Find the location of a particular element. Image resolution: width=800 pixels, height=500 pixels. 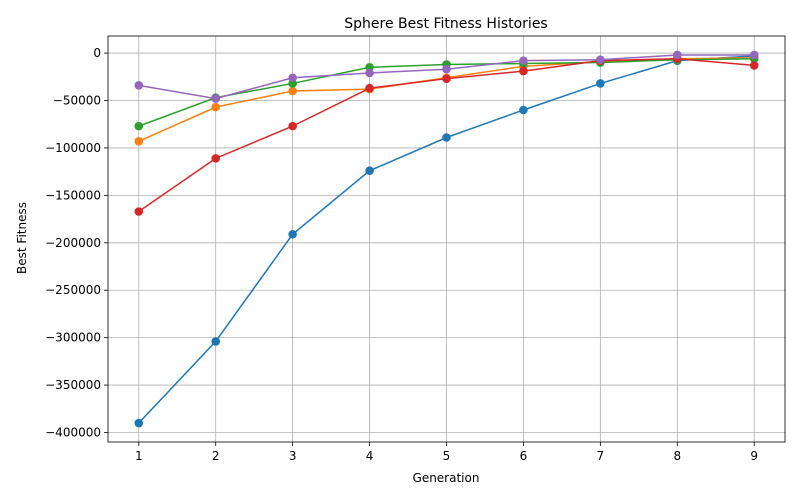

x-tick-label: 1 is located at coordinates (139, 456).